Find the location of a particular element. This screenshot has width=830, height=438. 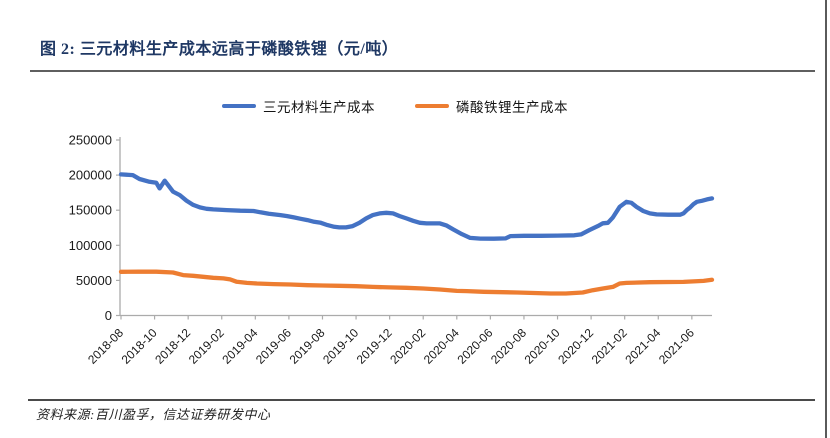

x-tick-label: 2018-12 is located at coordinates (172, 345).